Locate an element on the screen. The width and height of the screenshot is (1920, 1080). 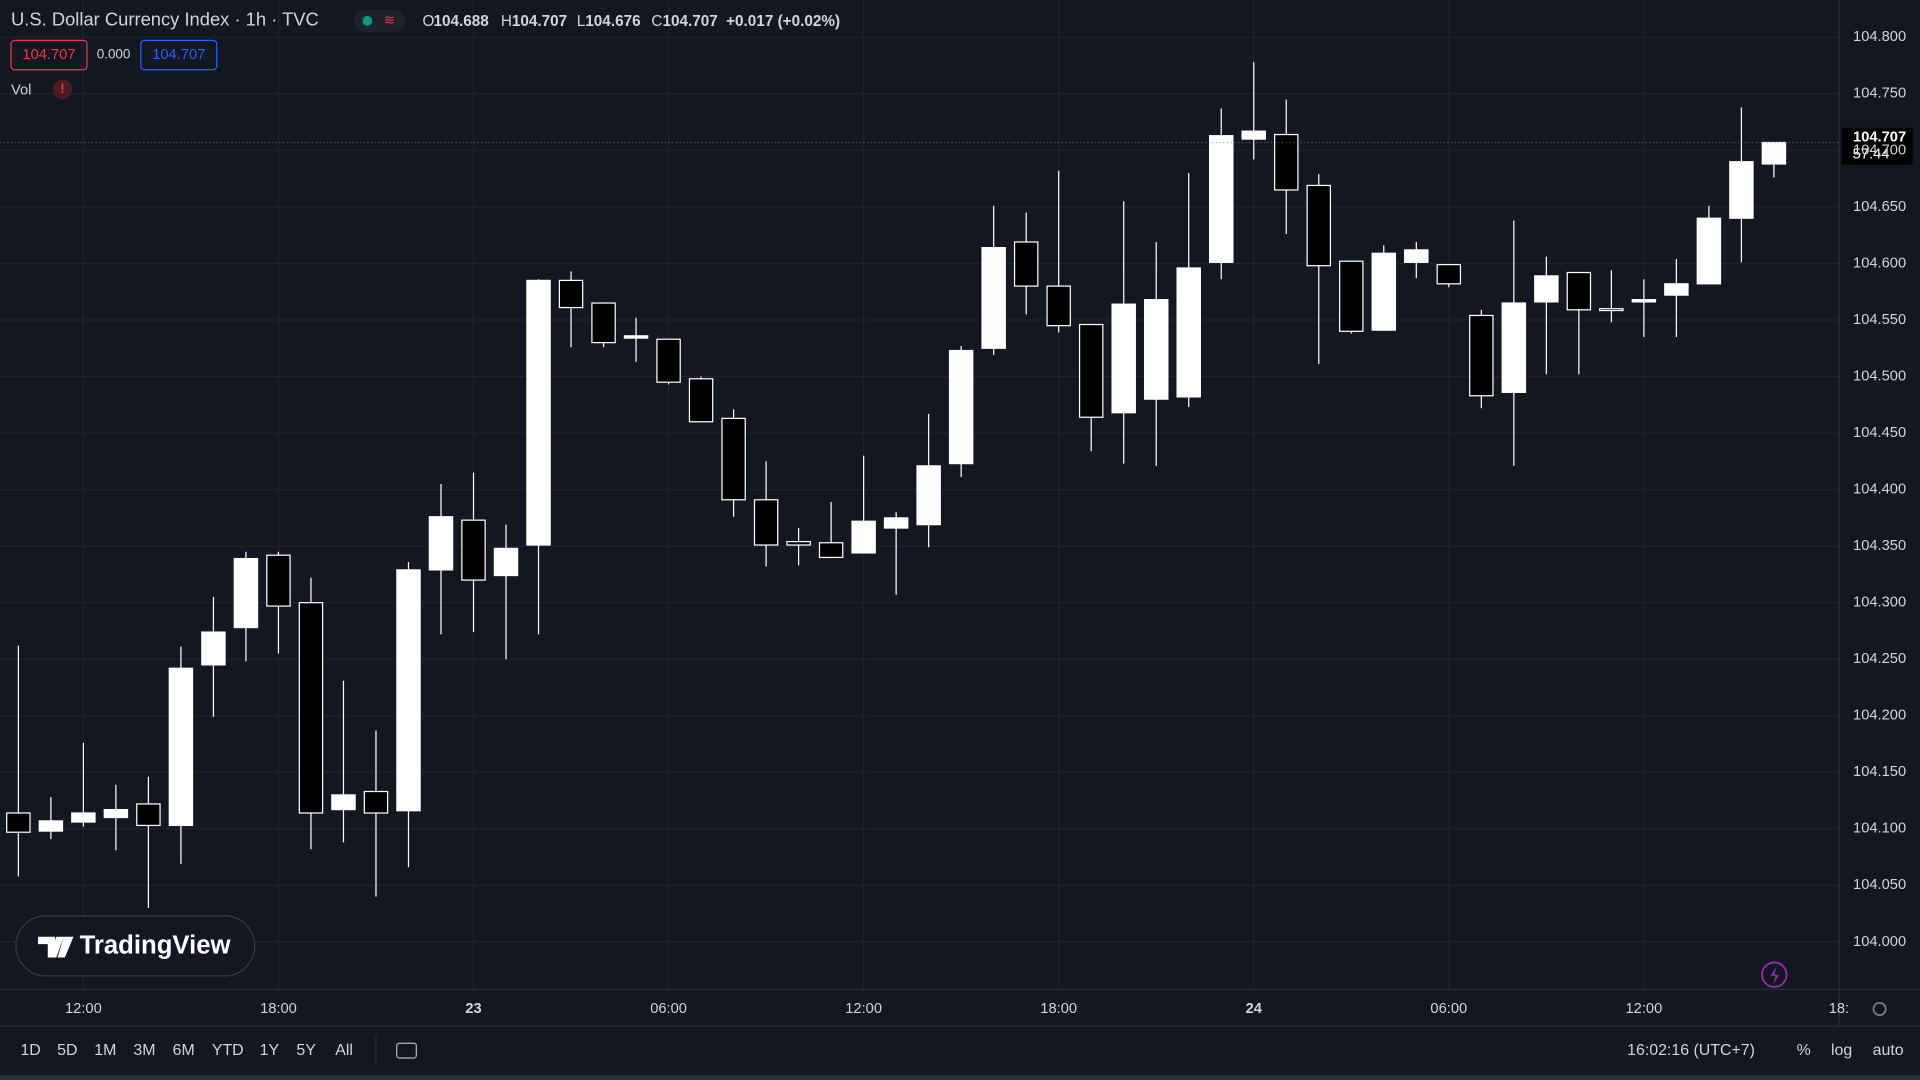
y-tick-label: 104.300 is located at coordinates (1879, 603).